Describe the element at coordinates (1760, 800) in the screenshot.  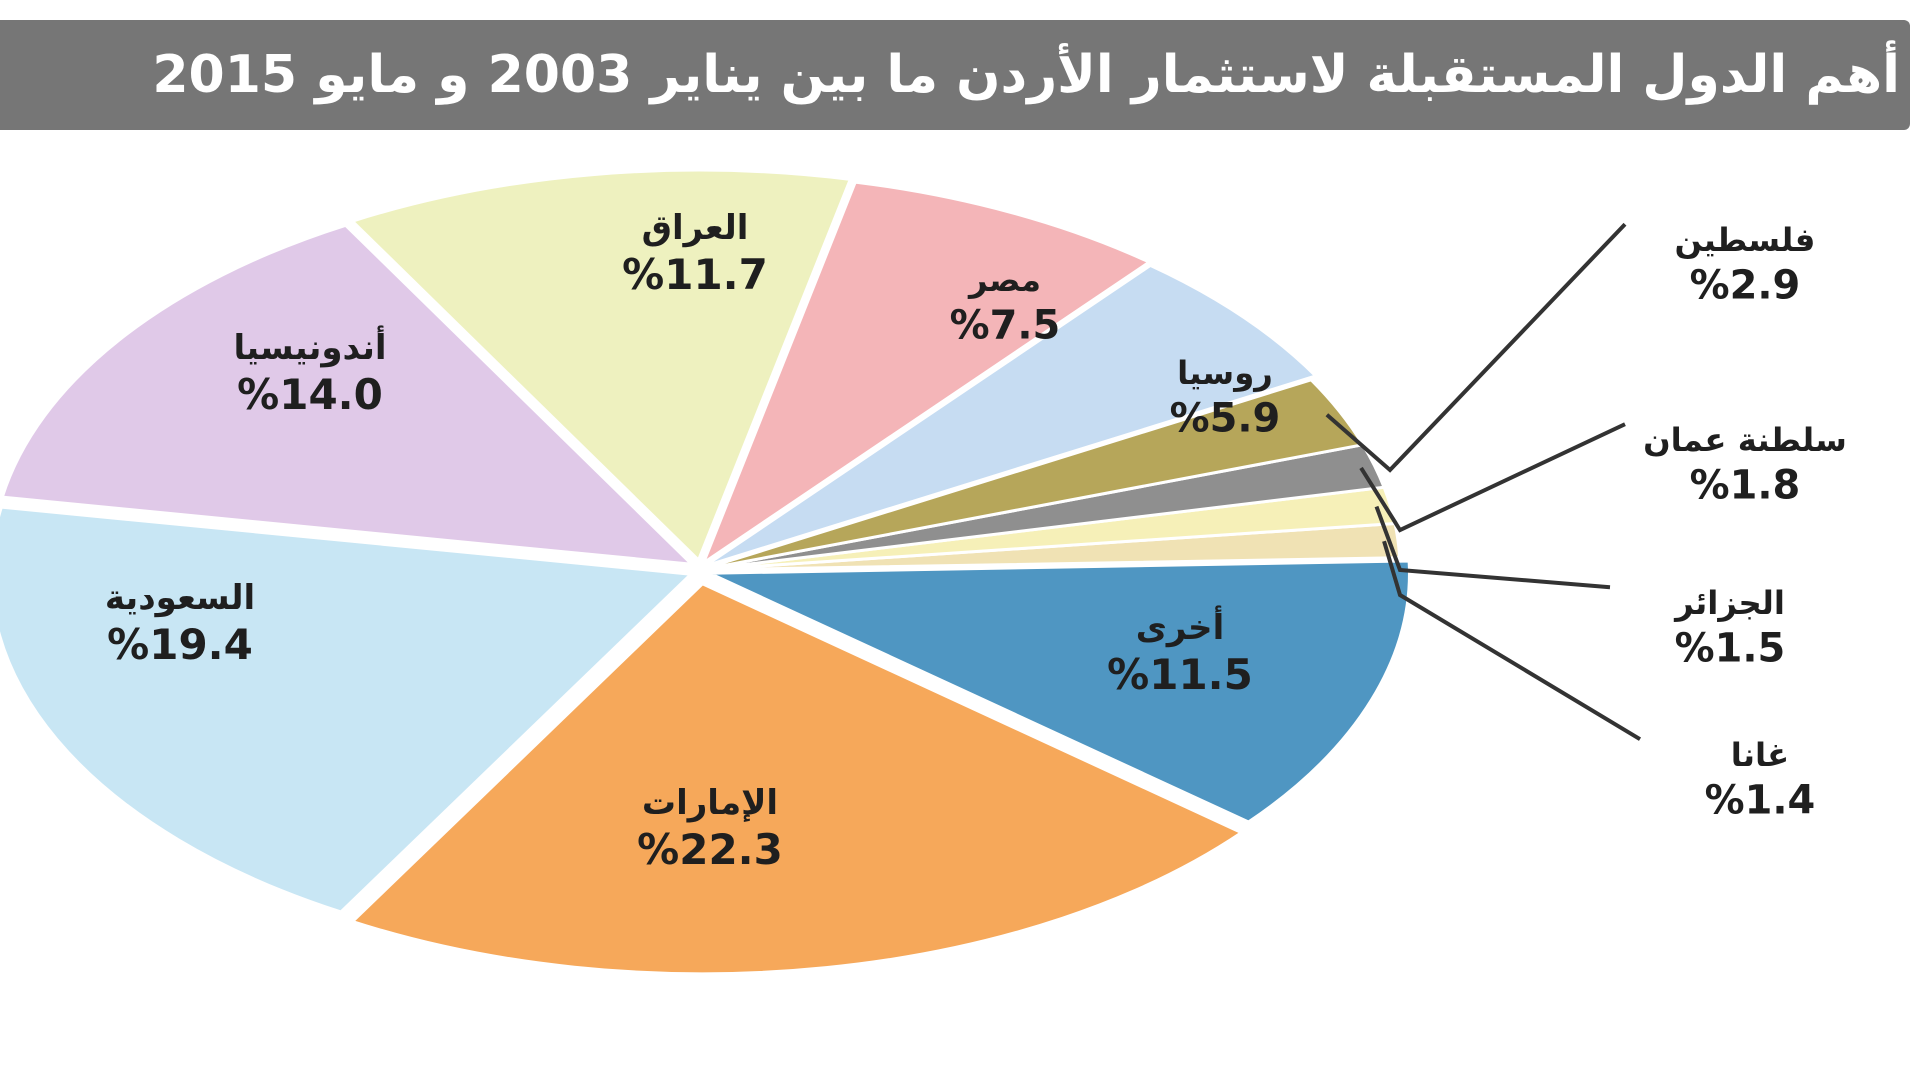
I see `slice-value-label: %1.4` at that location.